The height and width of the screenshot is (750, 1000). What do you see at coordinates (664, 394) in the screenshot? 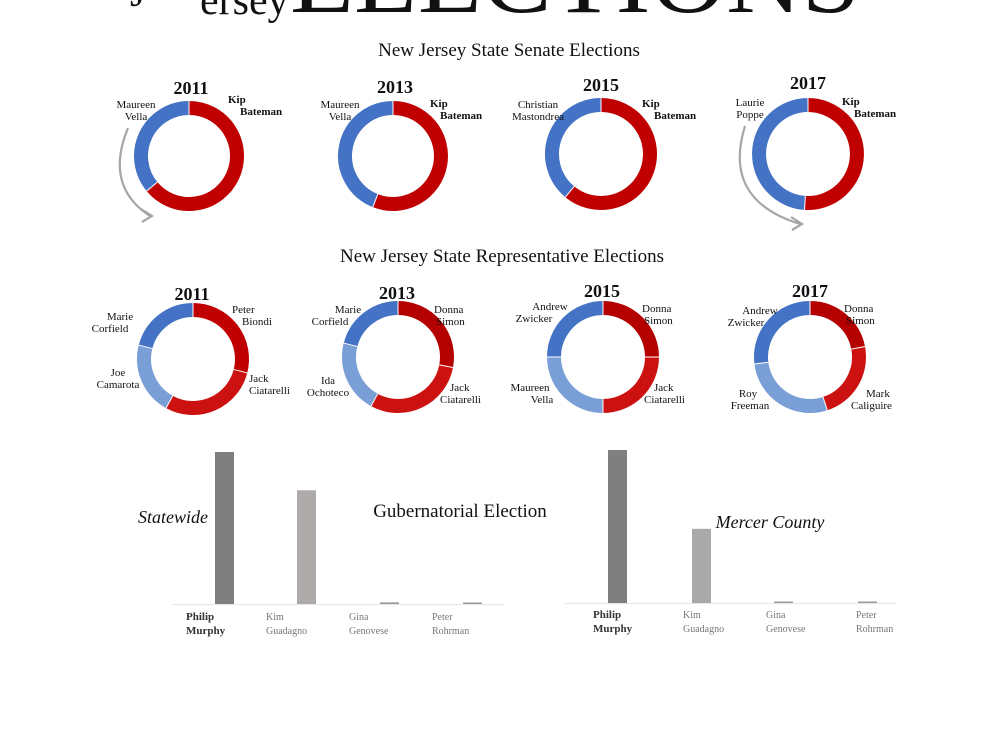
I see `rep-2015-label-jack-ciatarelli: Jack Ciatarelli` at bounding box center [664, 394].